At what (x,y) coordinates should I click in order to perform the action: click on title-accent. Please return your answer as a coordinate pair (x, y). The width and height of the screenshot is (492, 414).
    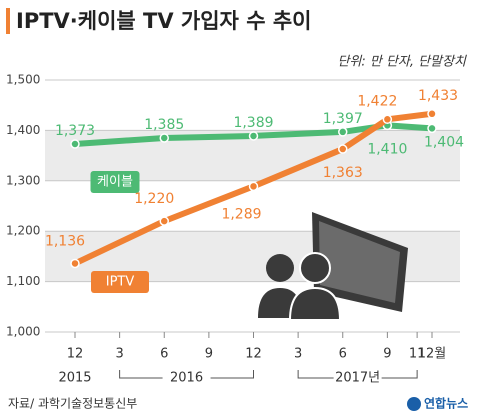
    Looking at the image, I should click on (8, 21).